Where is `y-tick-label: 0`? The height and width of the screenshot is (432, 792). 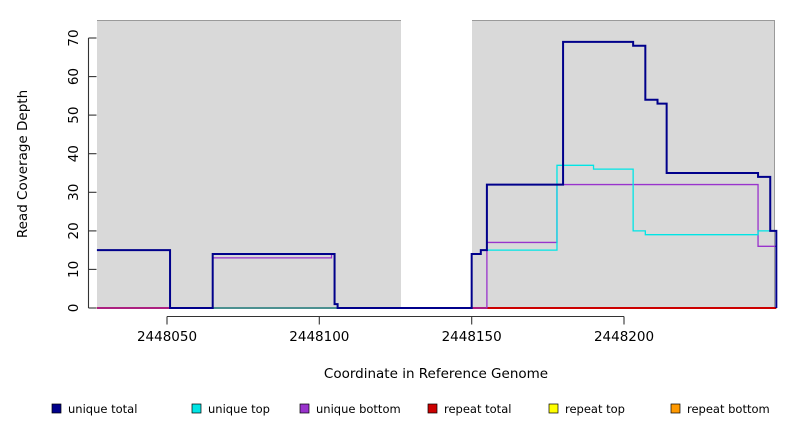 y-tick-label: 0 is located at coordinates (74, 308).